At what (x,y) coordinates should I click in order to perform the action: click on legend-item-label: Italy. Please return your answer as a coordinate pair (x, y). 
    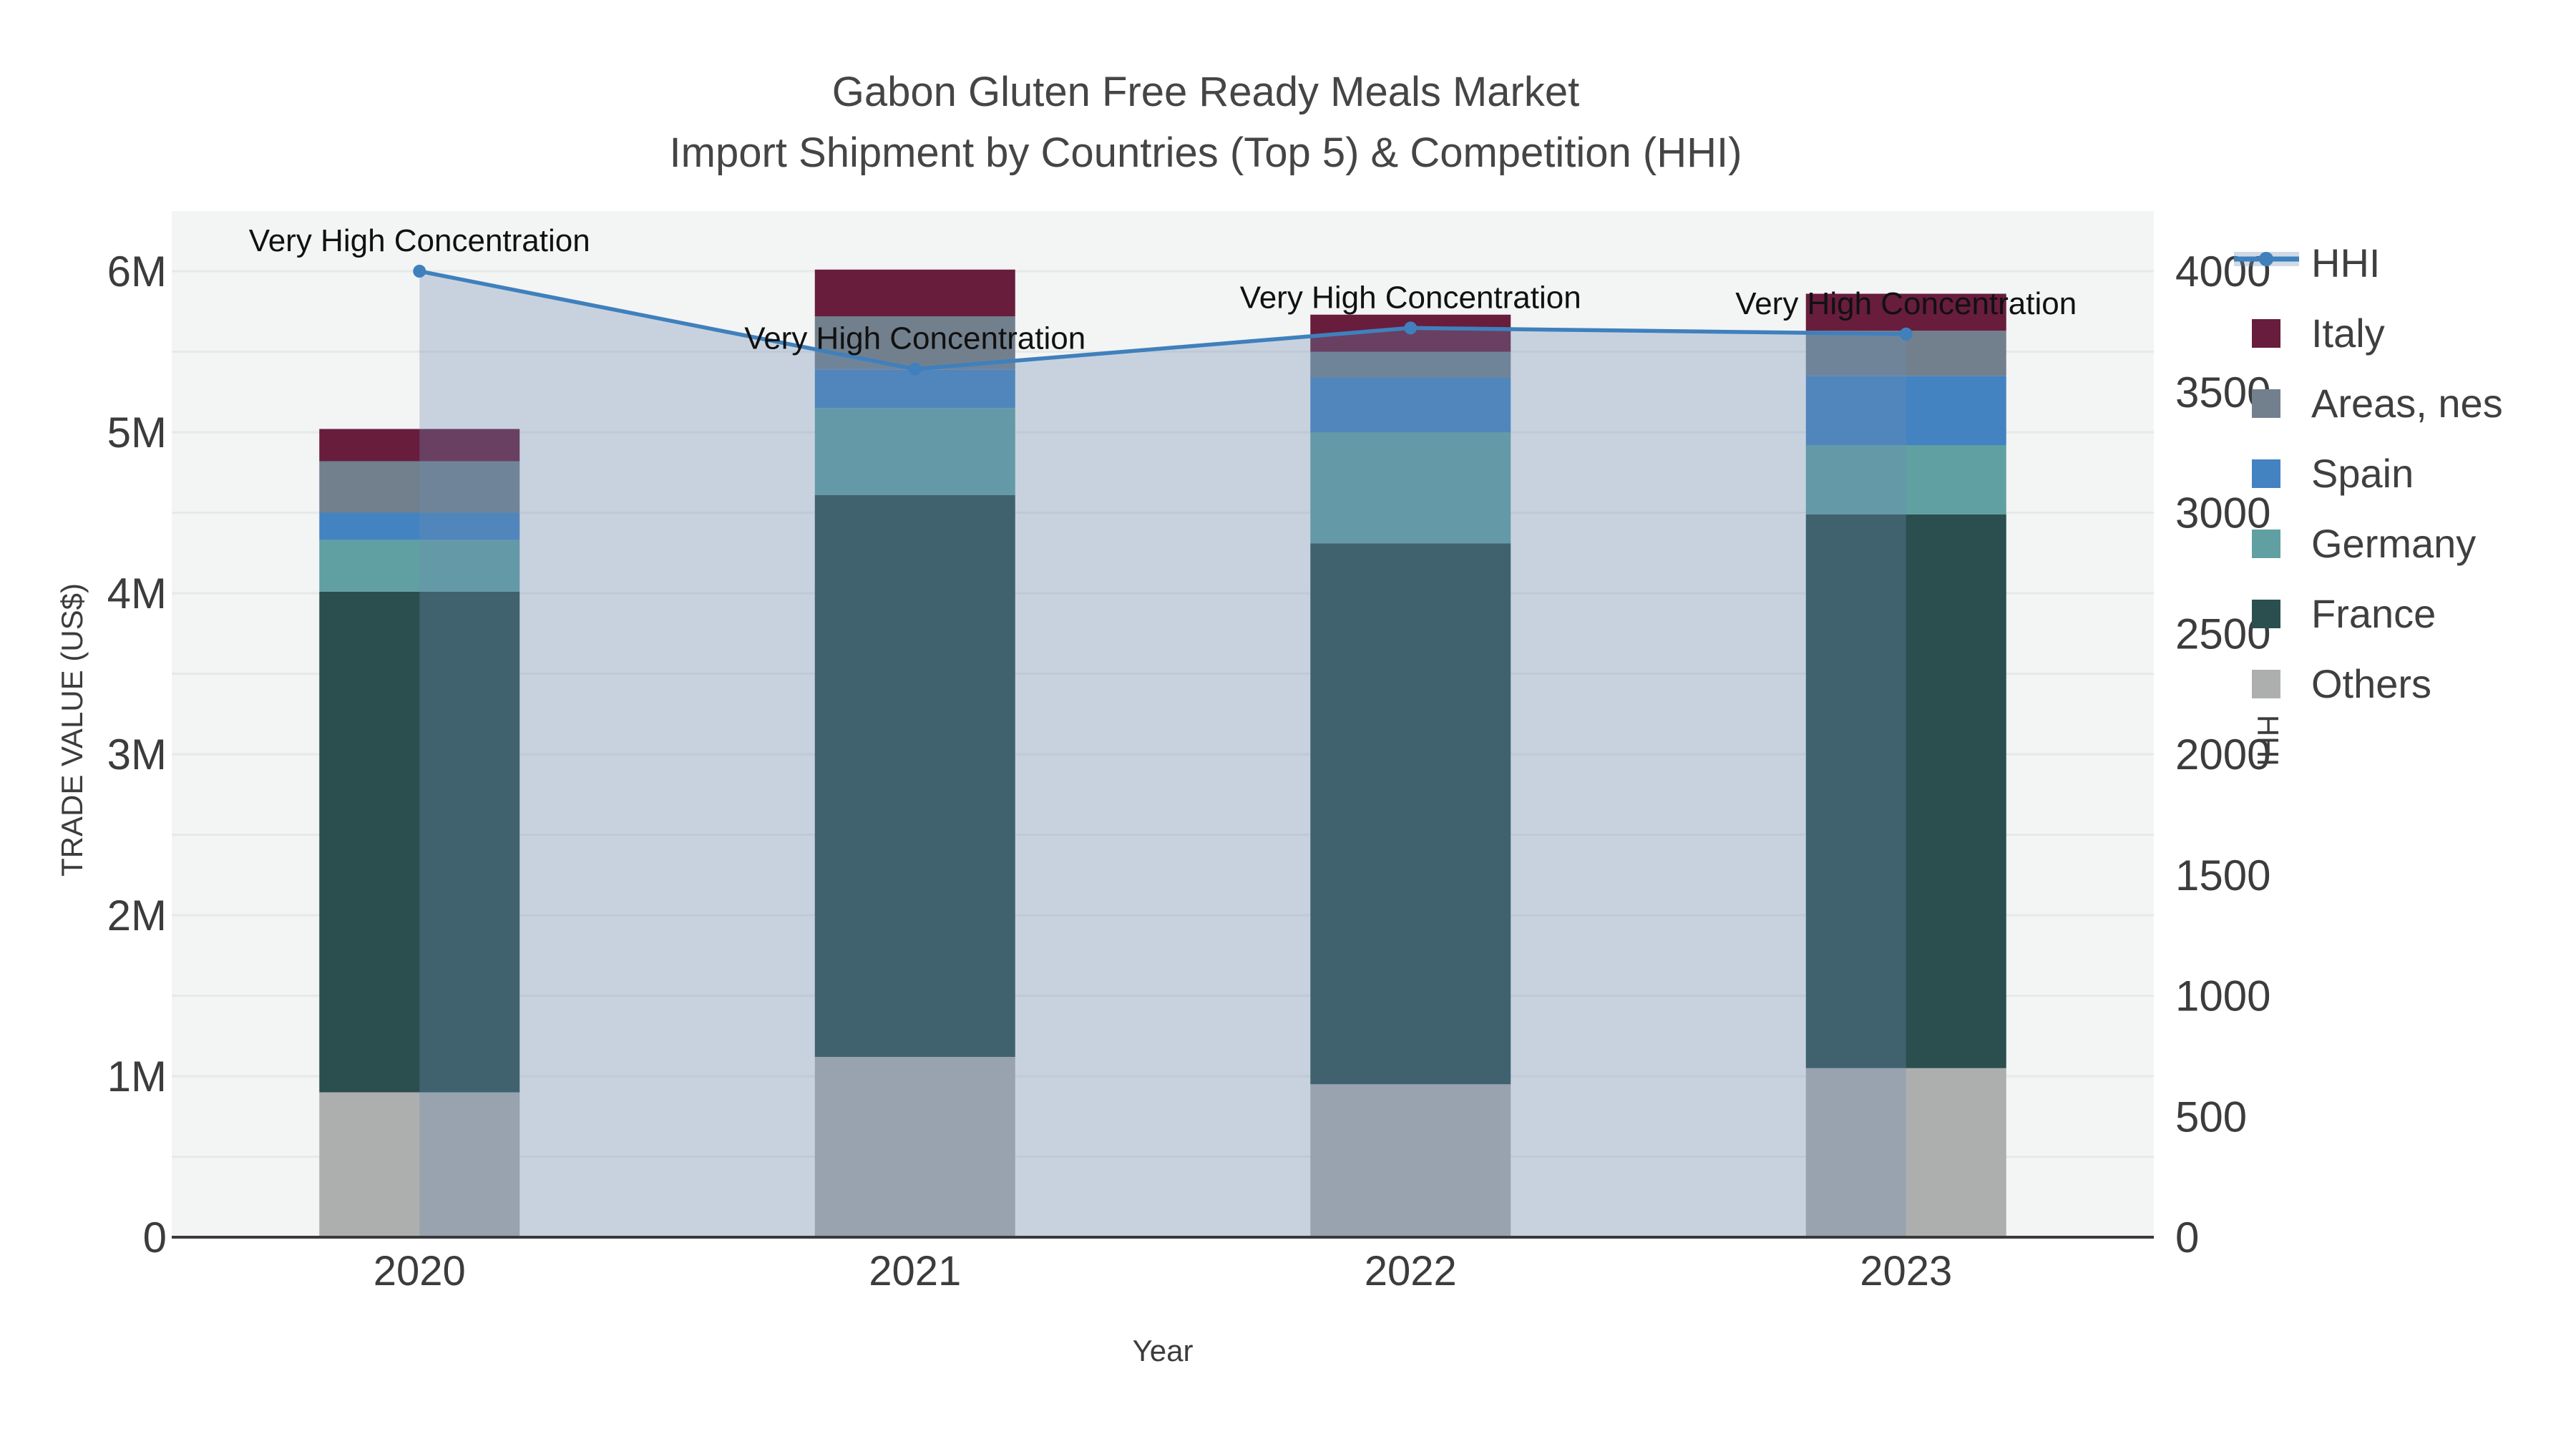
    Looking at the image, I should click on (2348, 333).